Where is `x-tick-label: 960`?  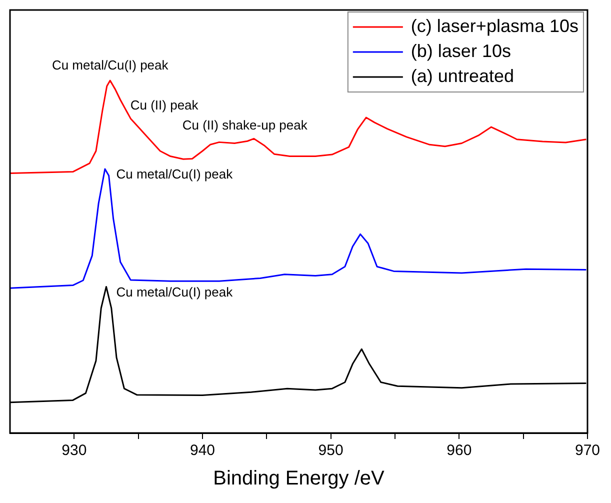
x-tick-label: 960 is located at coordinates (459, 451).